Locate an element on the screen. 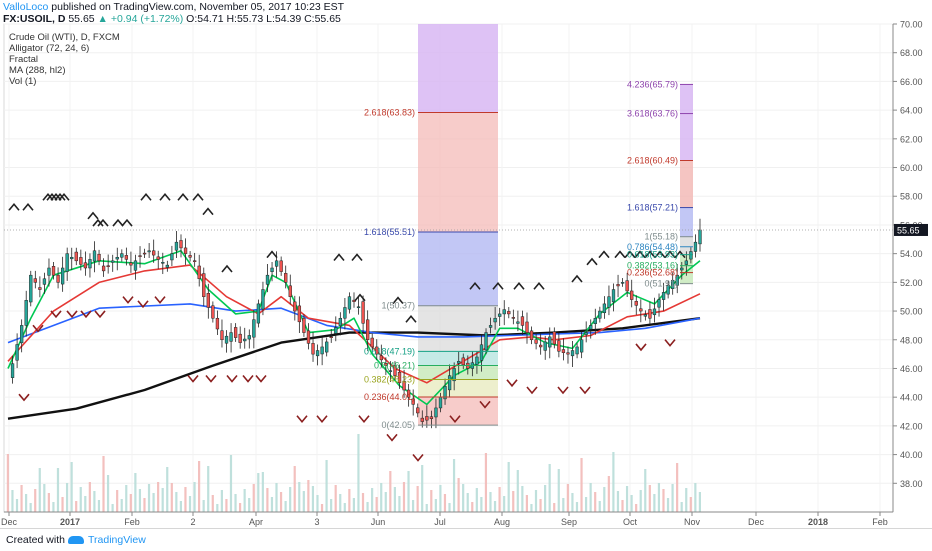 This screenshot has height=551, width=932. fib1-zone-top is located at coordinates (458, 68).